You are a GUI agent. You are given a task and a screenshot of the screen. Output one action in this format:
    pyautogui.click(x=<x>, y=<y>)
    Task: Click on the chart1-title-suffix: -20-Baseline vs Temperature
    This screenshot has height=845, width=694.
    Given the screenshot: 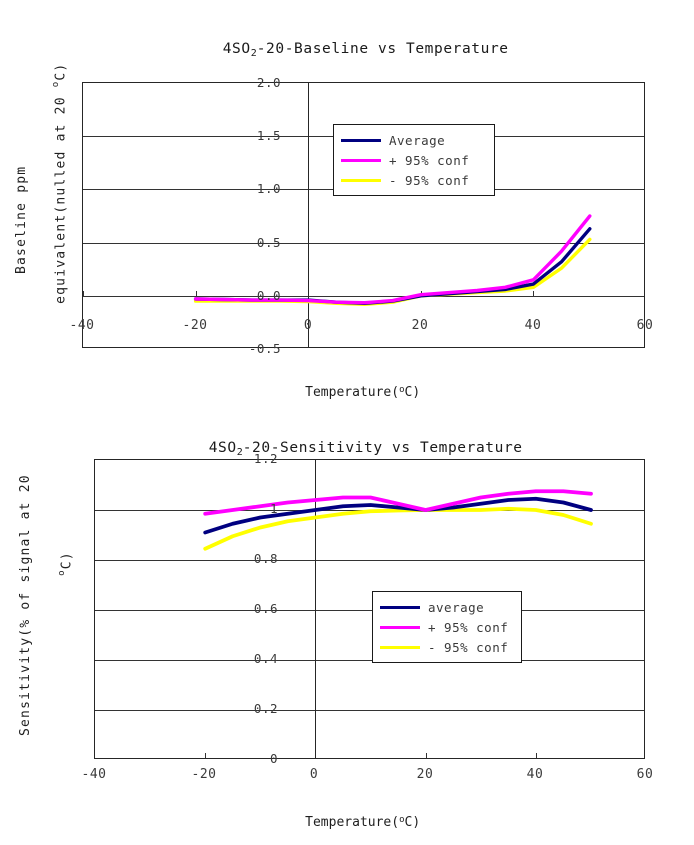 What is the action you would take?
    pyautogui.click(x=382, y=49)
    